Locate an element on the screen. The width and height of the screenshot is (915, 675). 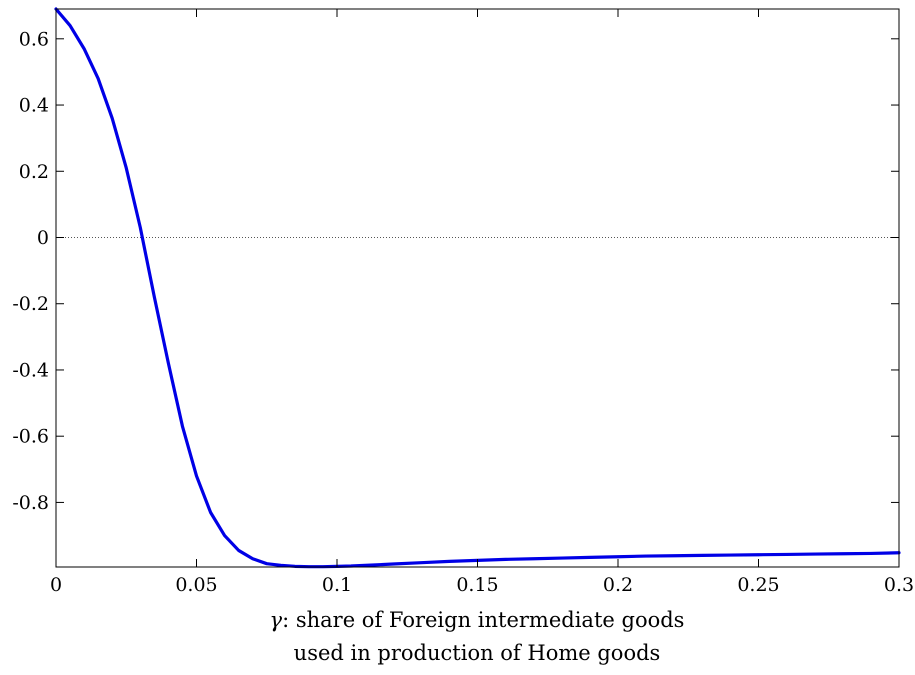
x-tick-label: 0.3 is located at coordinates (899, 585).